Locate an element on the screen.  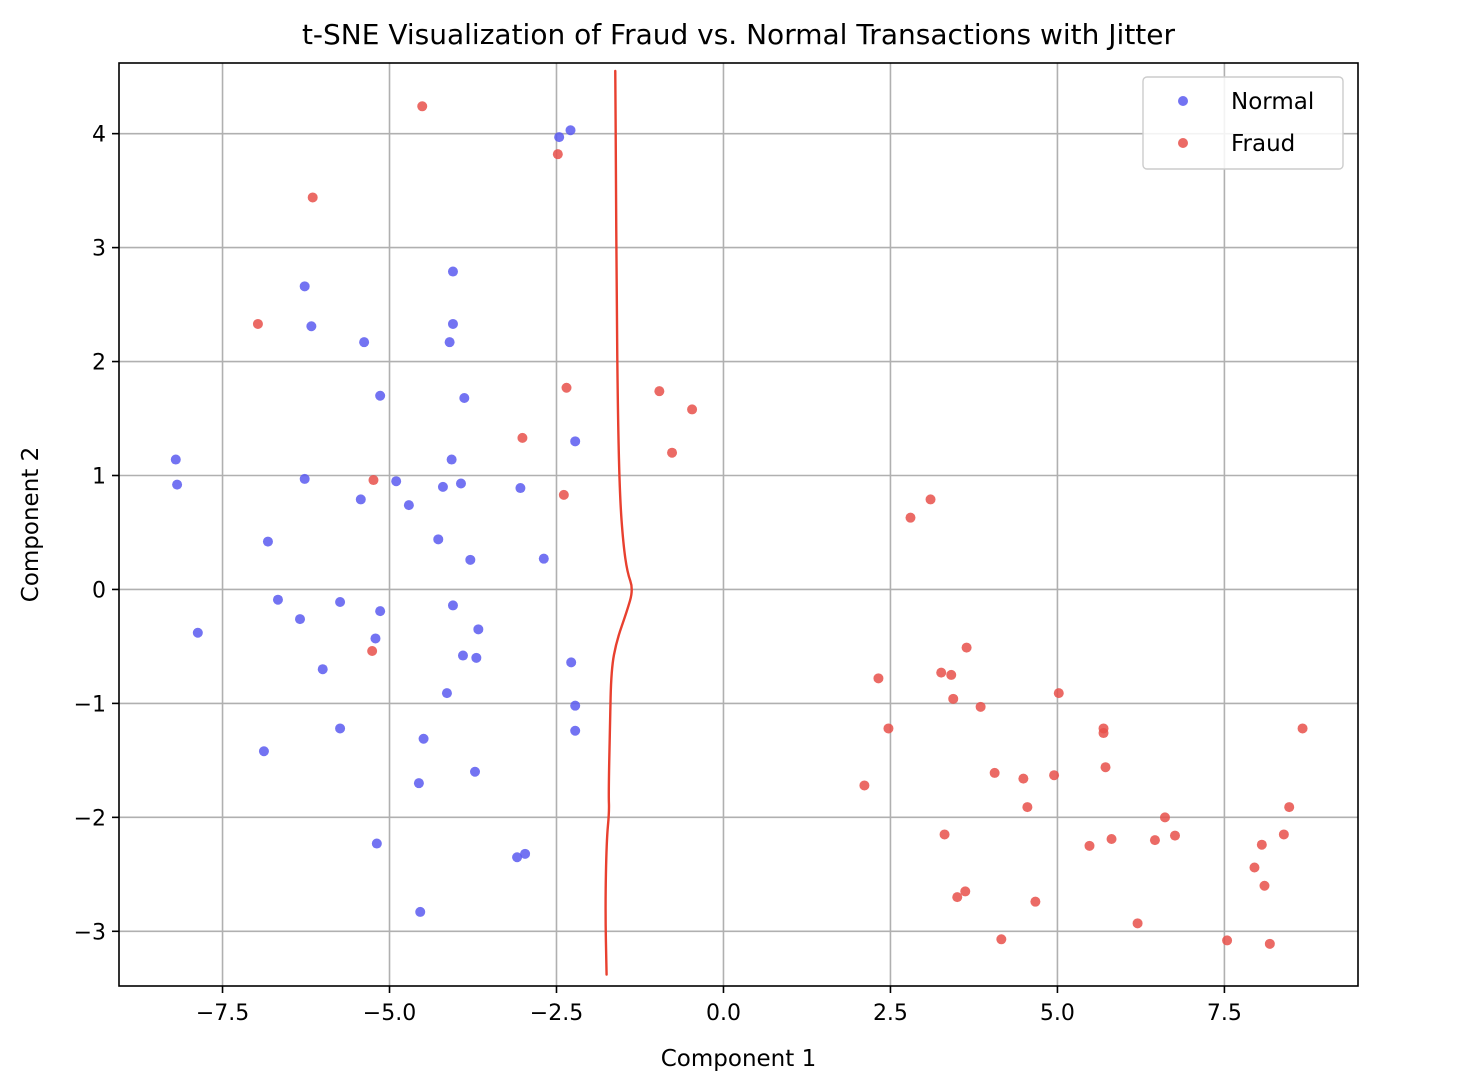
y-tick-label: −3 is located at coordinates (90, 932).